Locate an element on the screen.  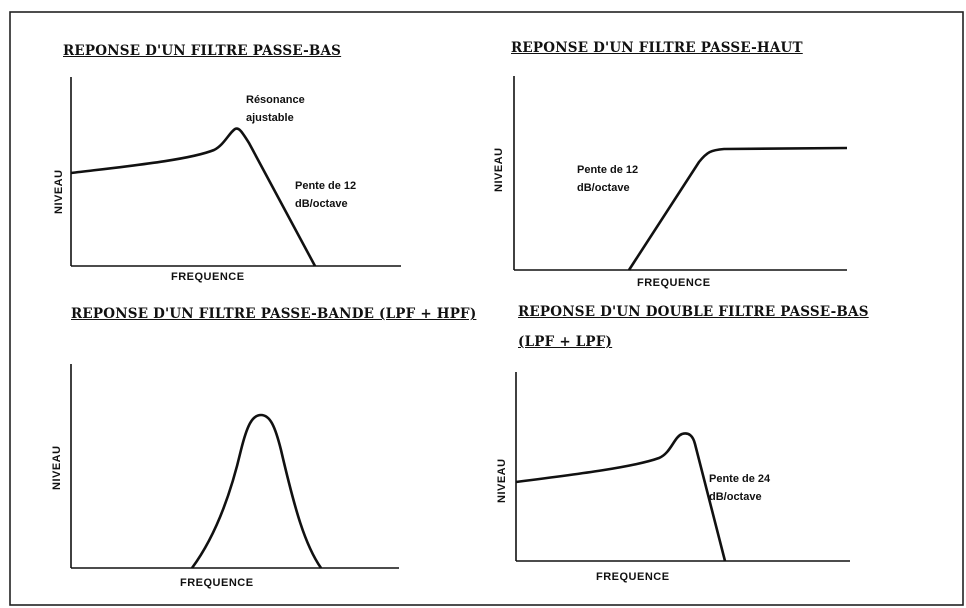
panel-bandpass-ylabel: NIVEAU is located at coordinates (57, 467).